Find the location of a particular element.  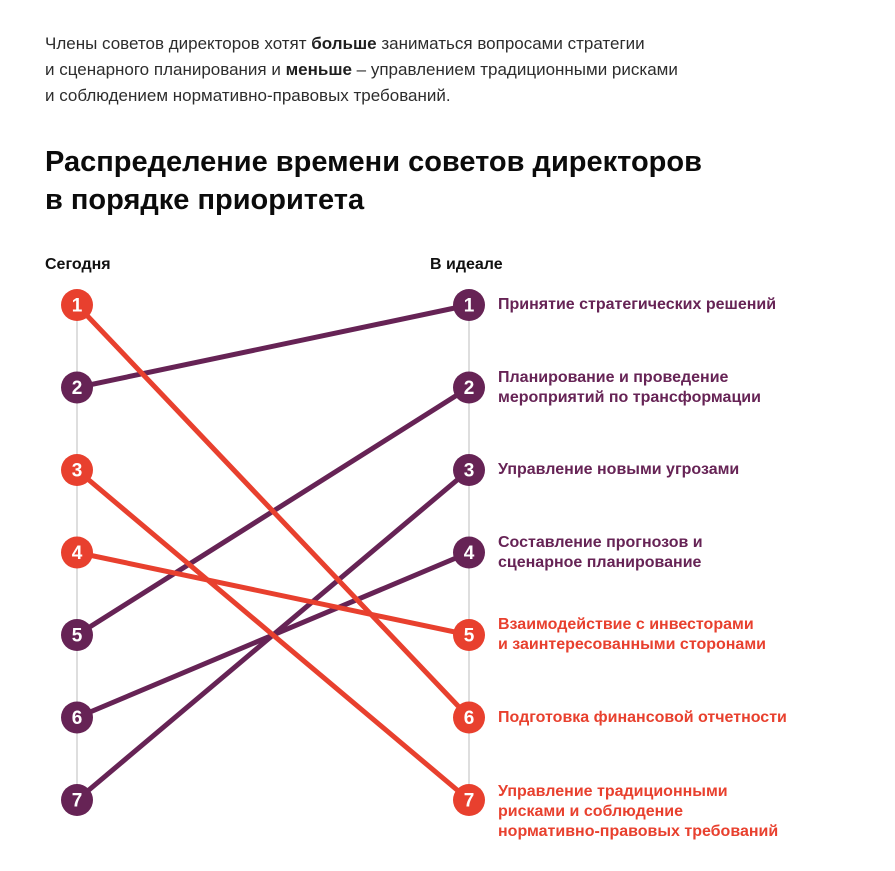

rank-number-ideal-6: 6 is located at coordinates (469, 718).